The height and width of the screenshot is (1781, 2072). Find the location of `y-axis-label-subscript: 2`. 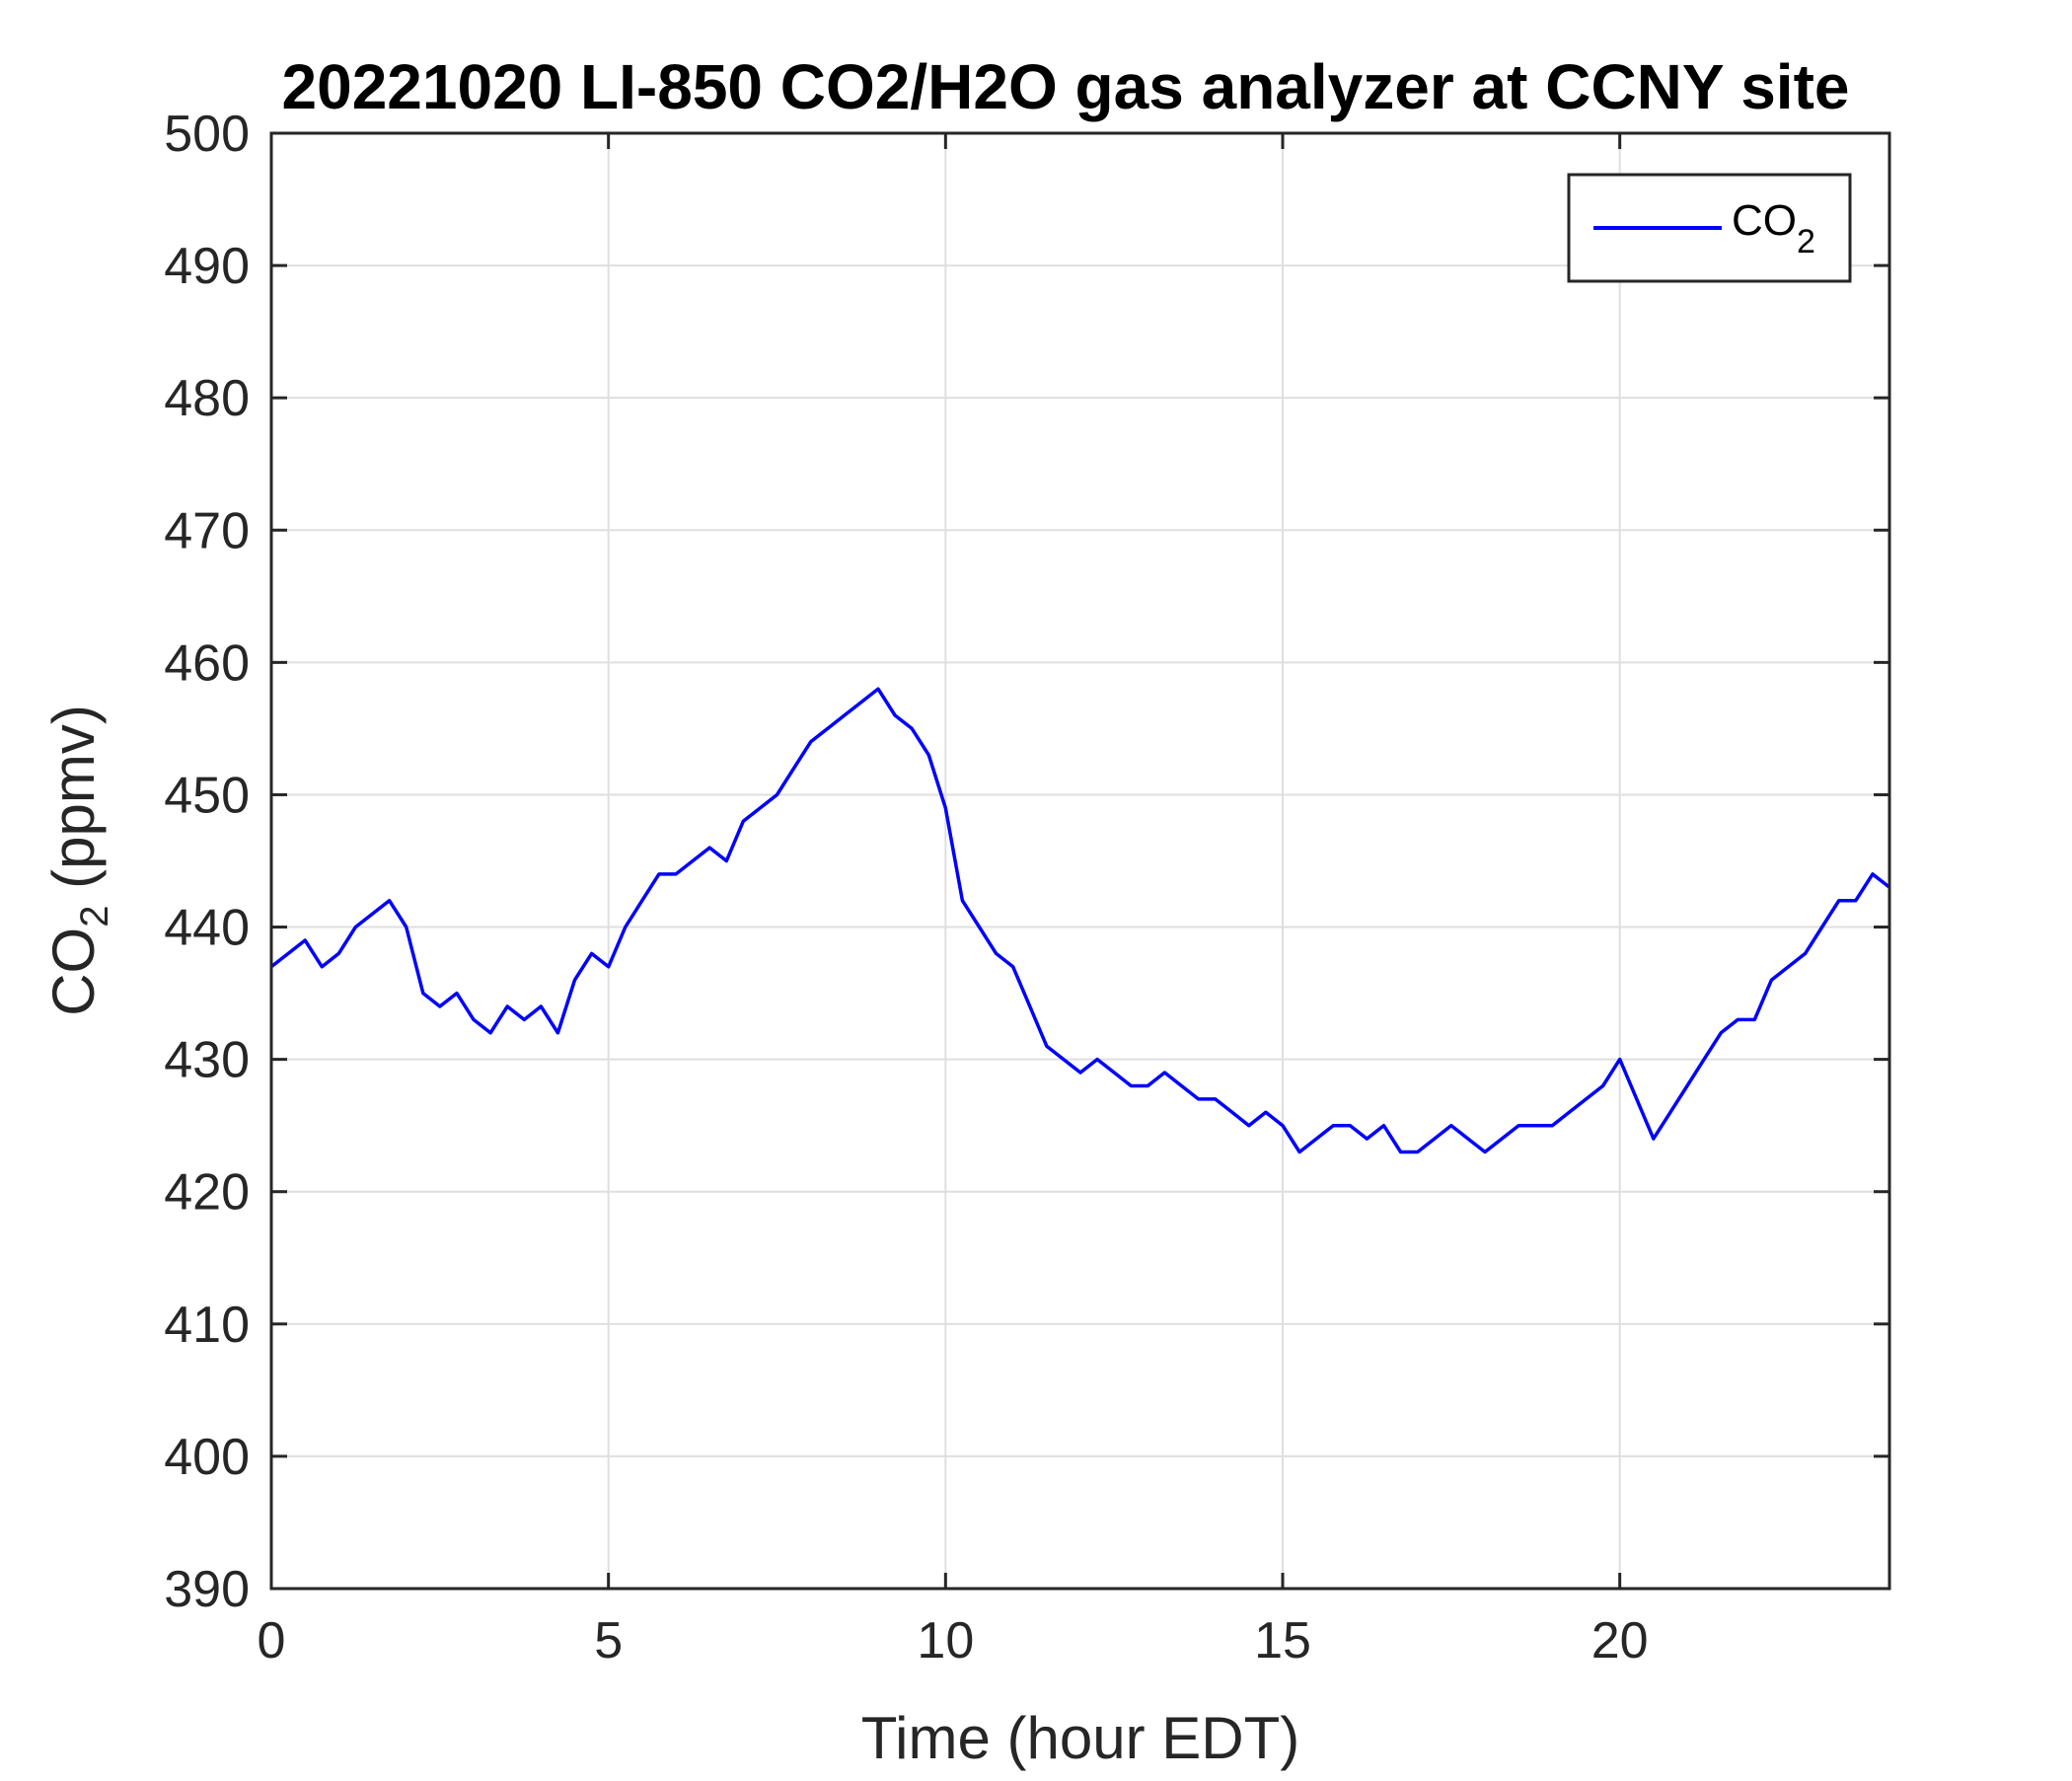

y-axis-label-subscript: 2 is located at coordinates (94, 917).